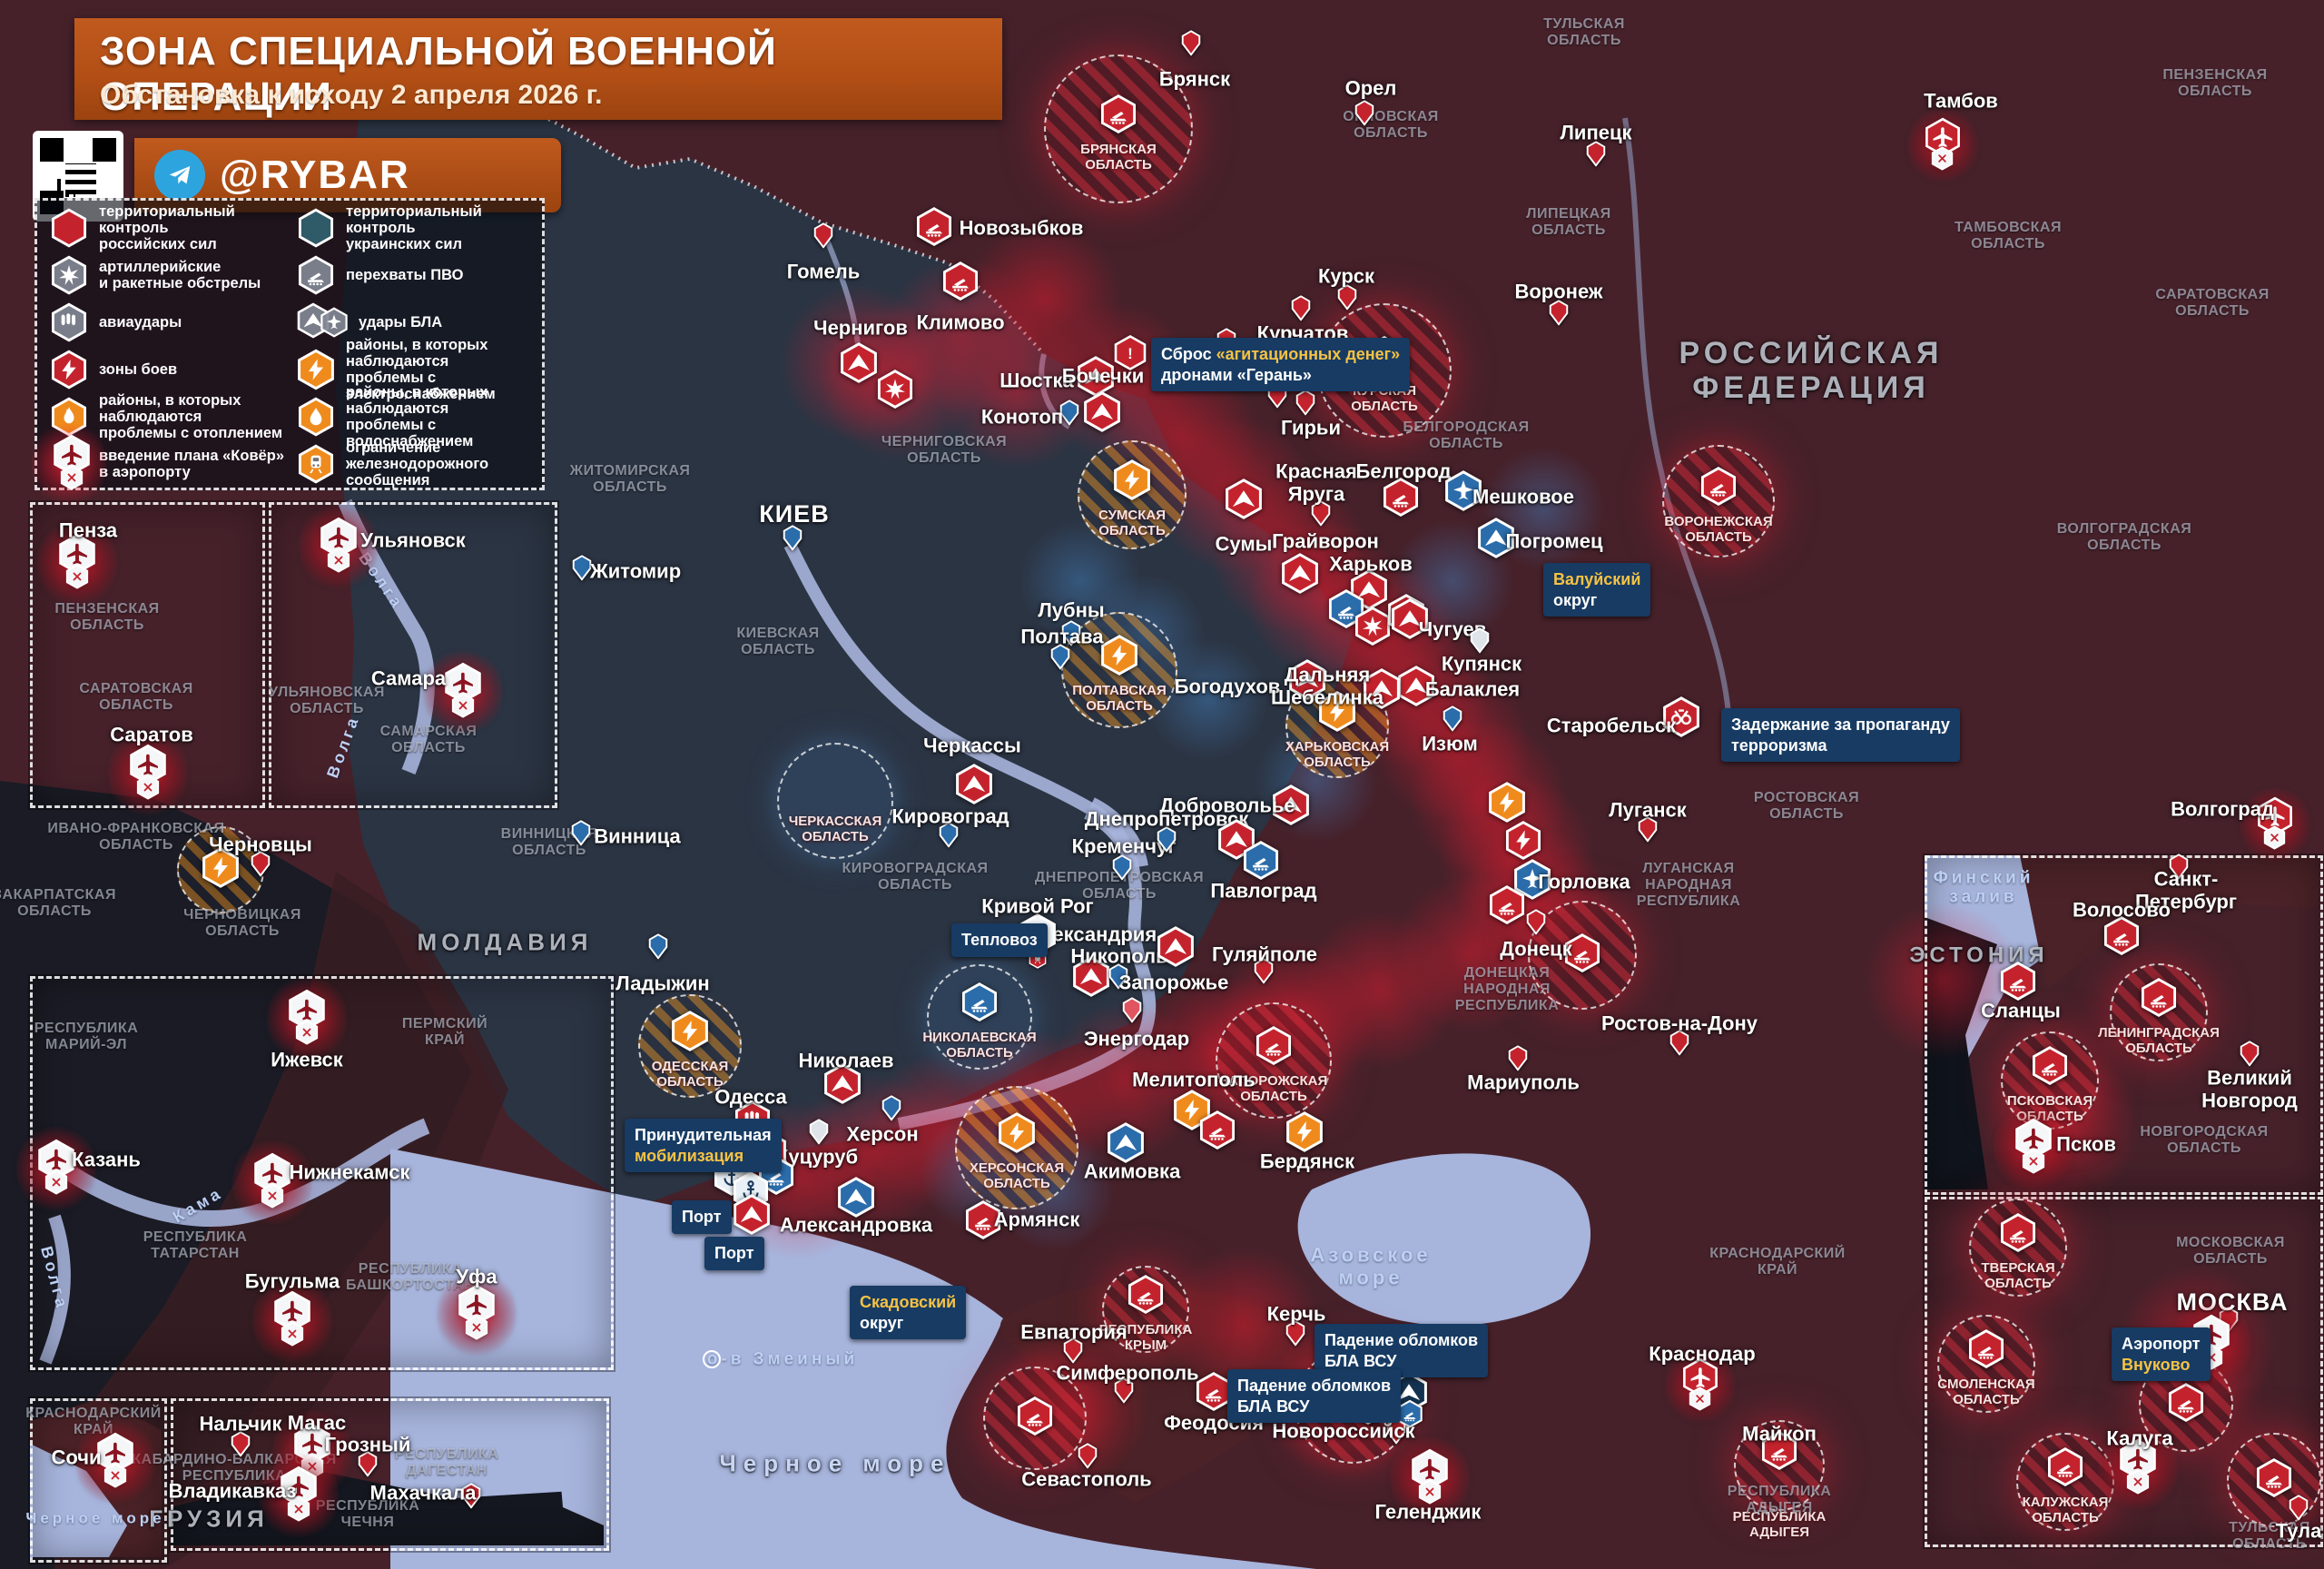 The height and width of the screenshot is (1569, 2324). I want to click on city-label-погромец: Погромец, so click(1554, 541).